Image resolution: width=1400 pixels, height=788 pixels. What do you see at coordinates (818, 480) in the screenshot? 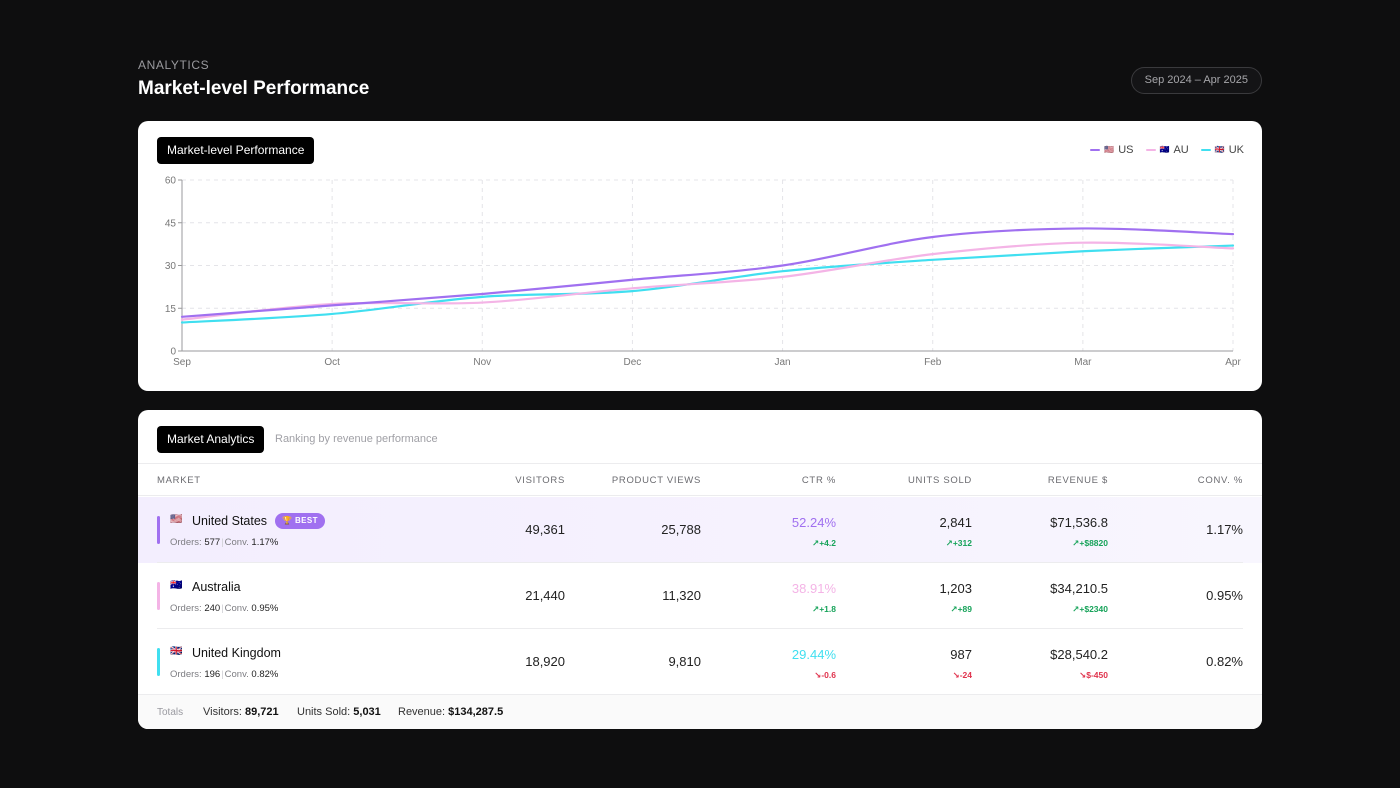
I see `col-header-ctr: CTR %` at bounding box center [818, 480].